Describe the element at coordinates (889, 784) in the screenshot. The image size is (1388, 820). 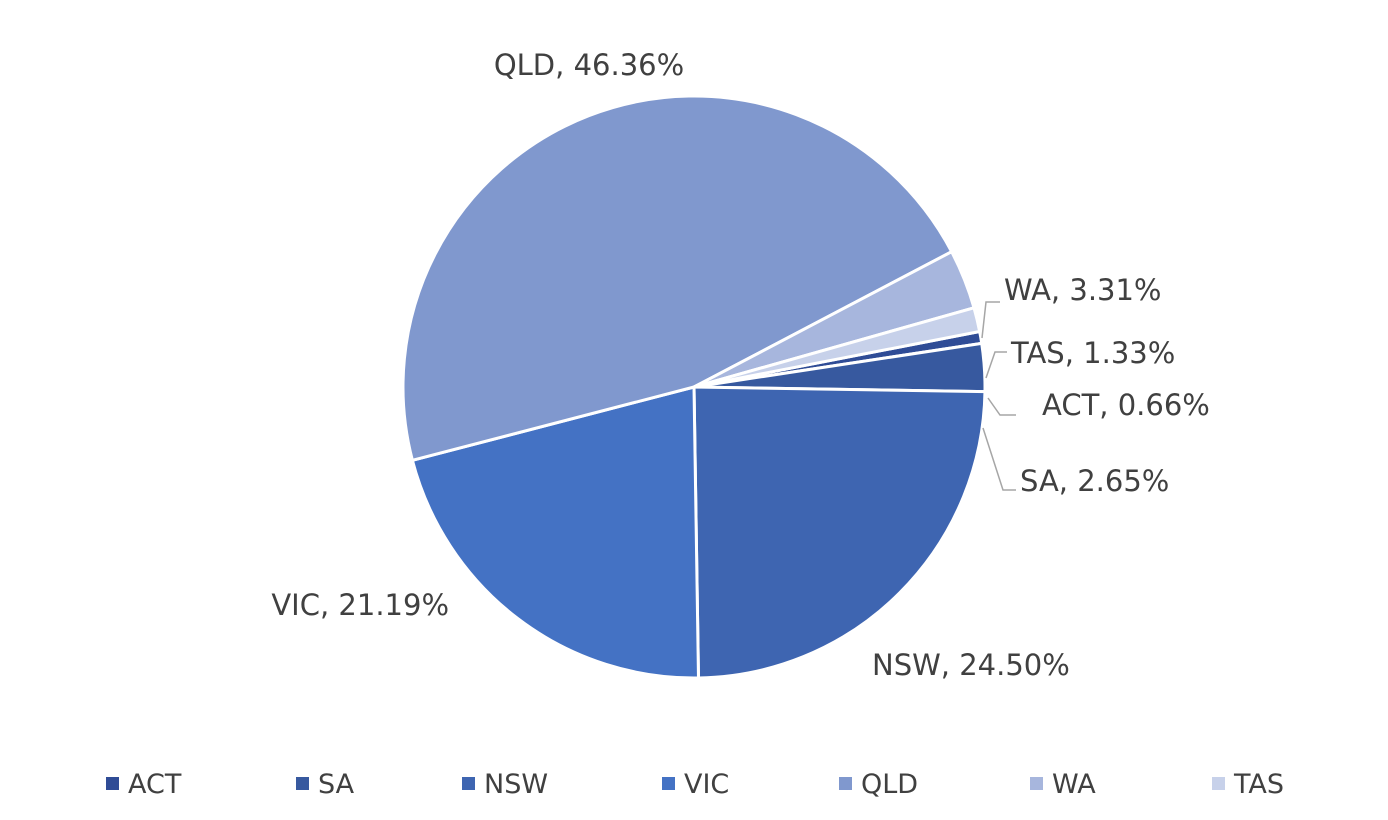
I see `legend-label-qld: QLD` at that location.